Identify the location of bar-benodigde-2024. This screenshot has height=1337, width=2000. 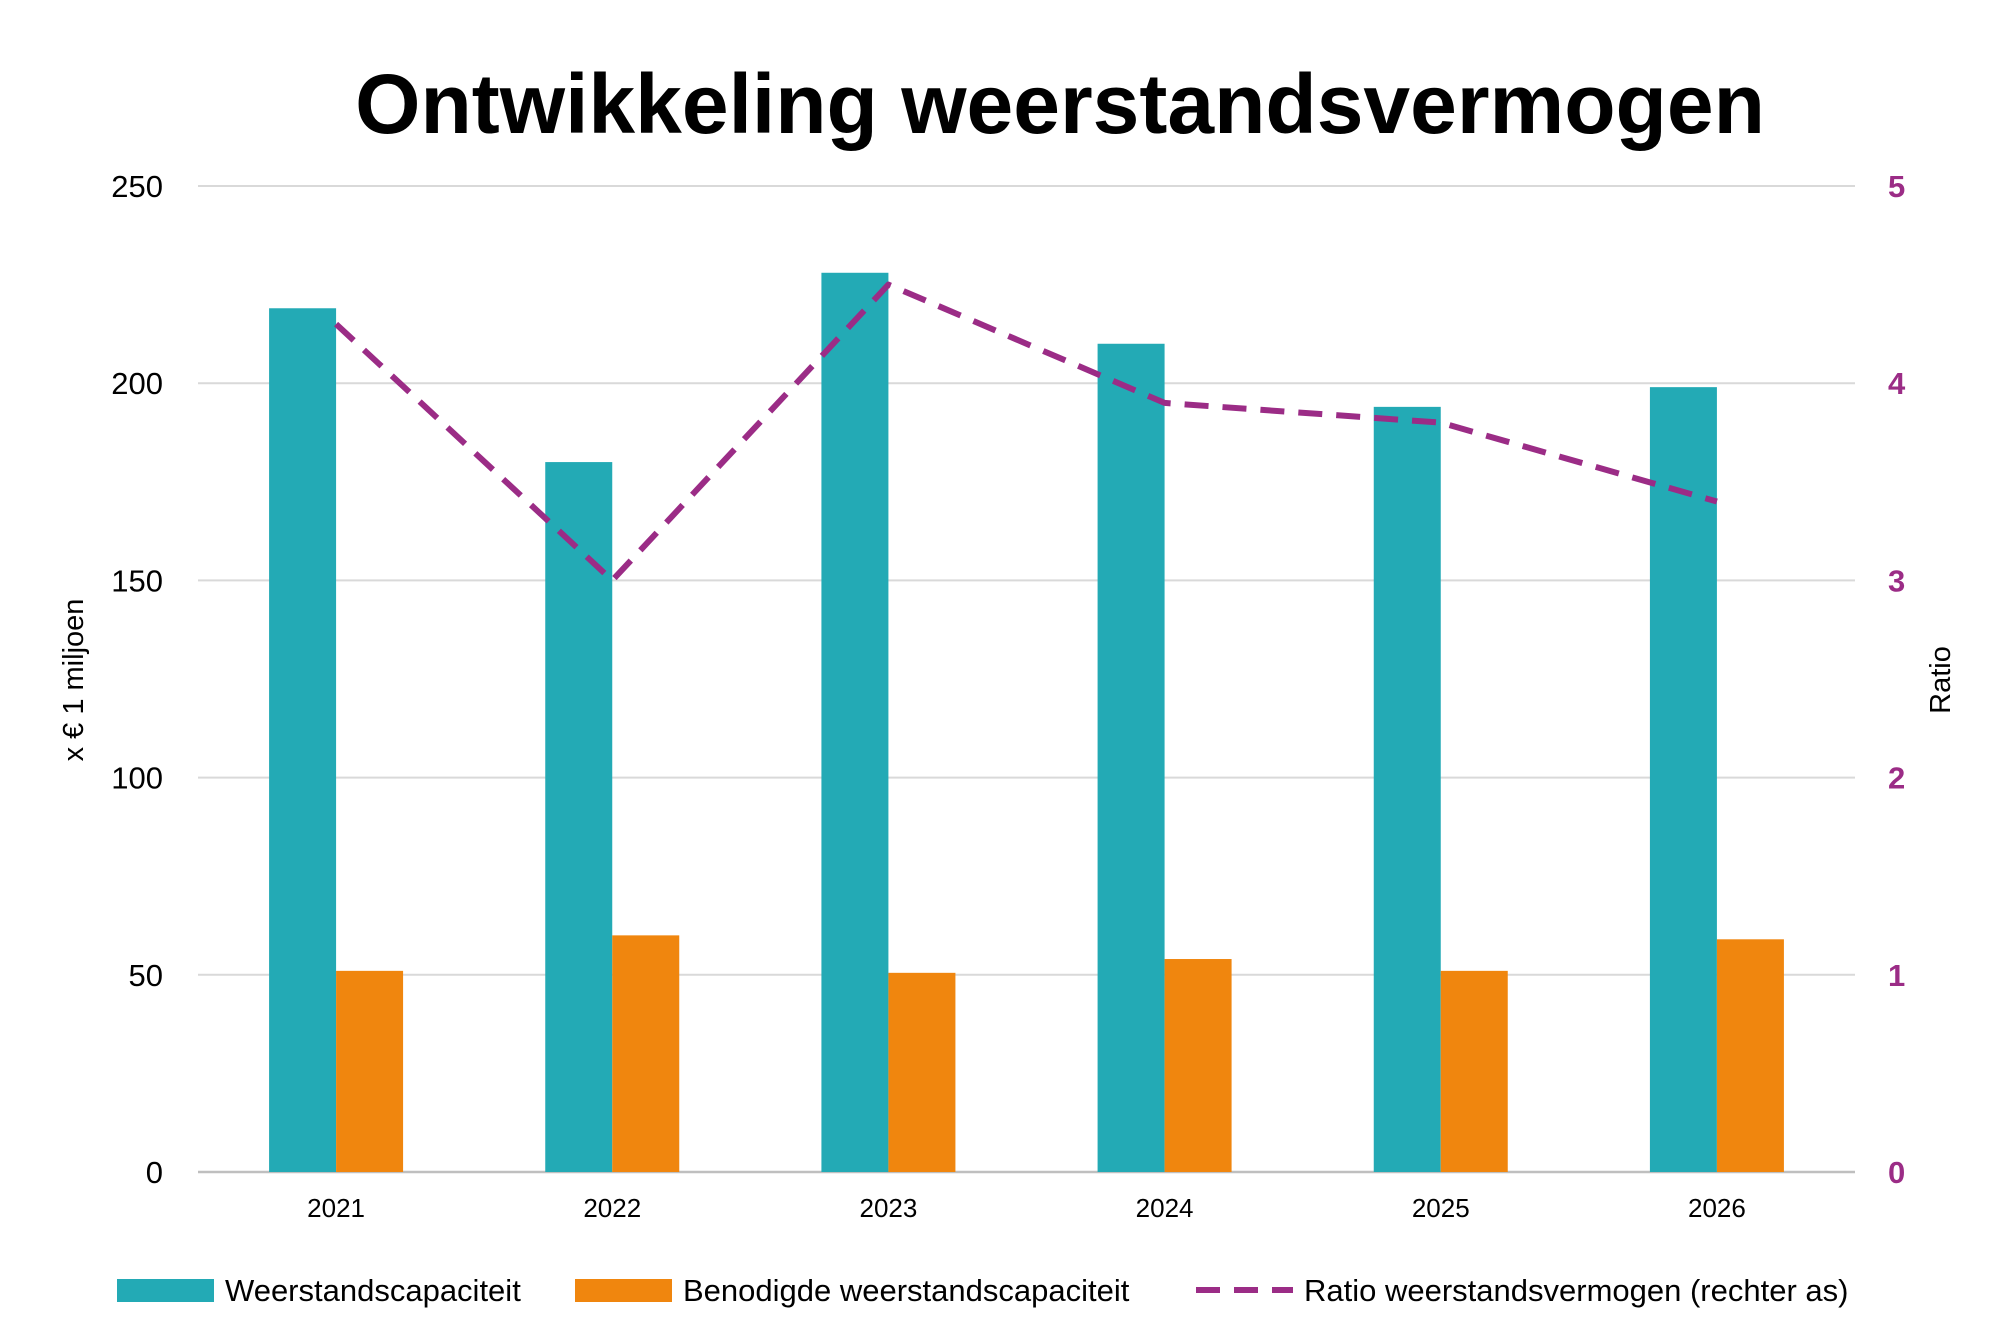
(1198, 1065).